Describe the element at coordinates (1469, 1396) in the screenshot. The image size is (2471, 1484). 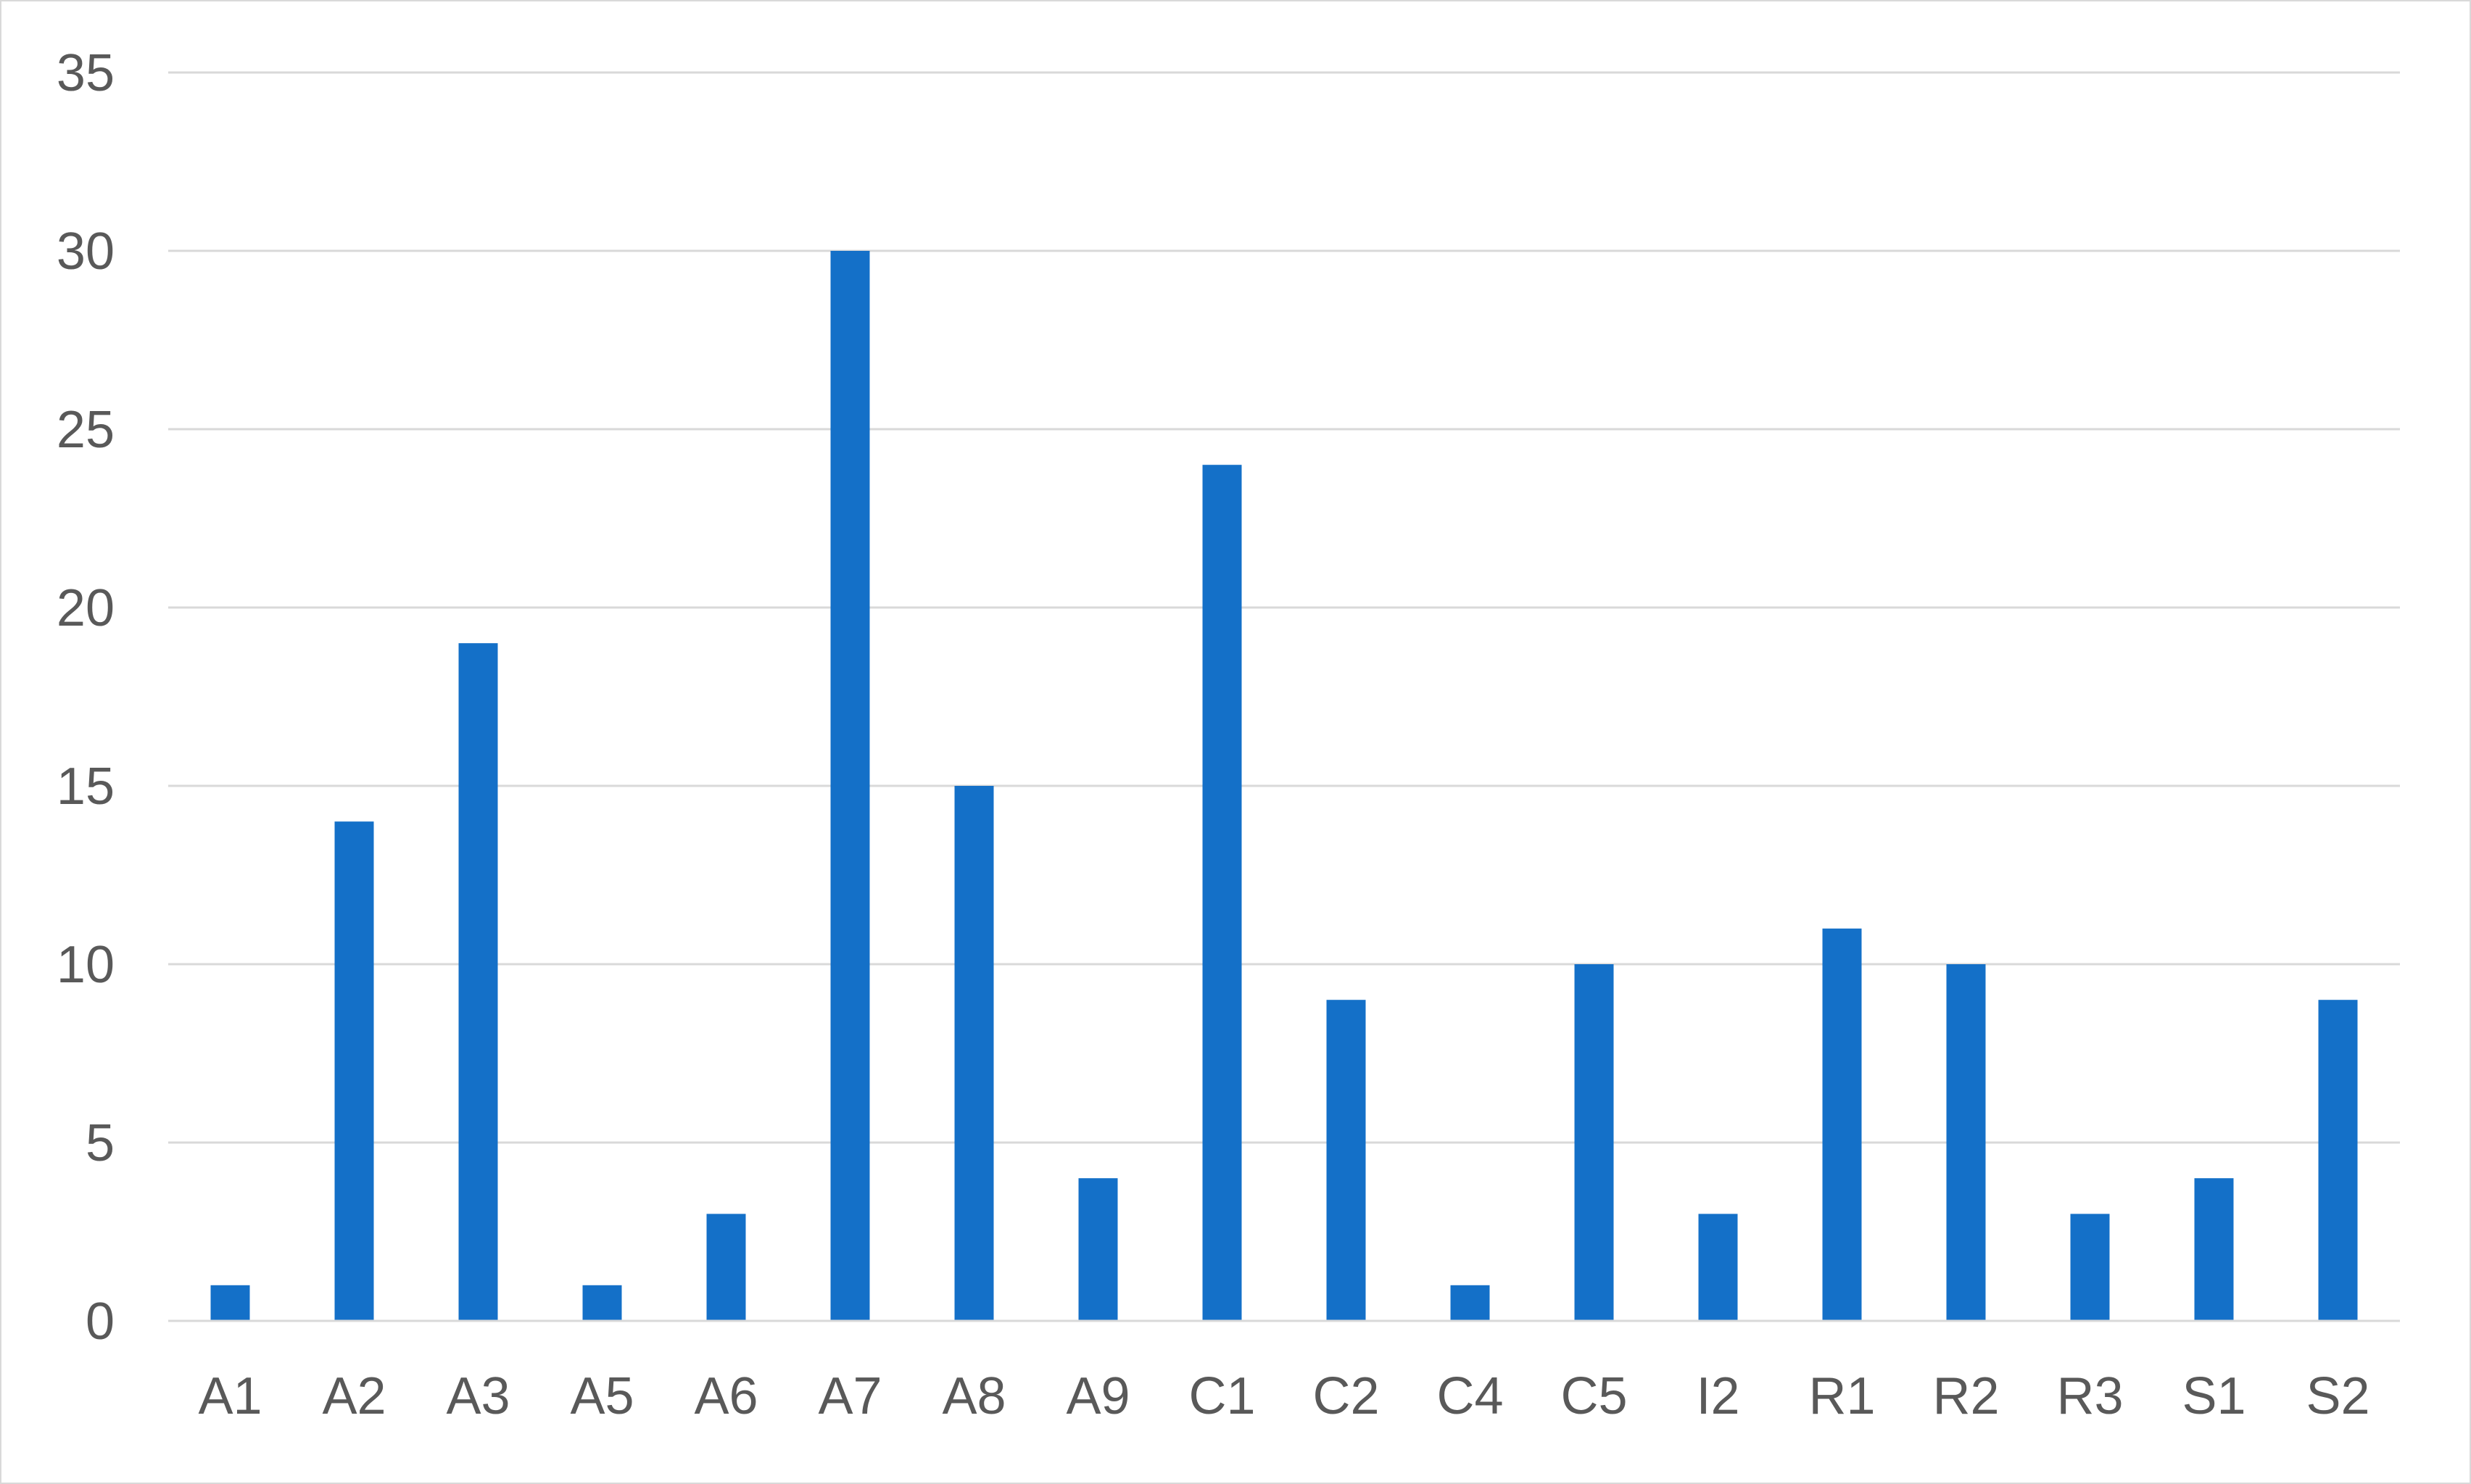
I see `x-tick-label-C4: C4` at that location.